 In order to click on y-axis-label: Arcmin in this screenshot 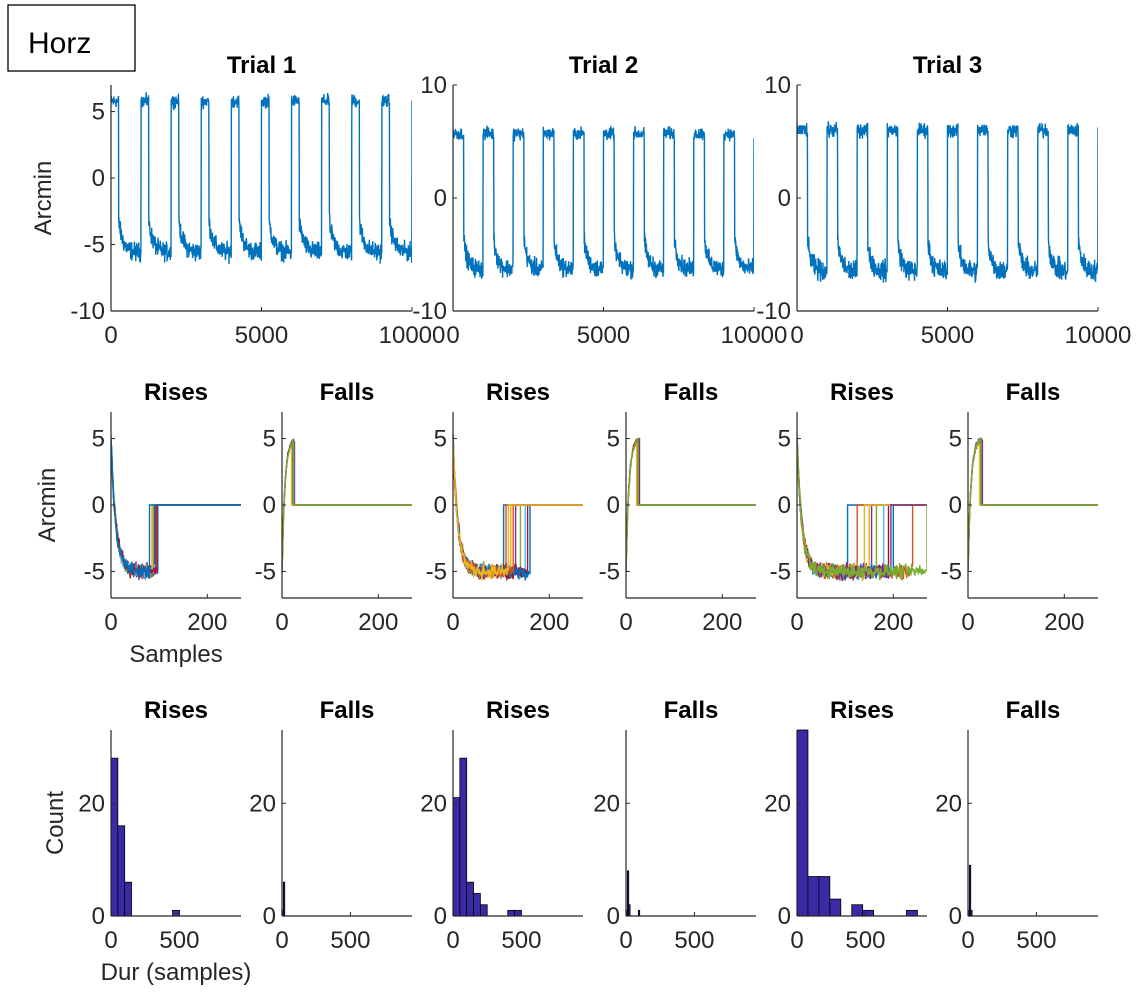, I will do `click(43, 198)`.